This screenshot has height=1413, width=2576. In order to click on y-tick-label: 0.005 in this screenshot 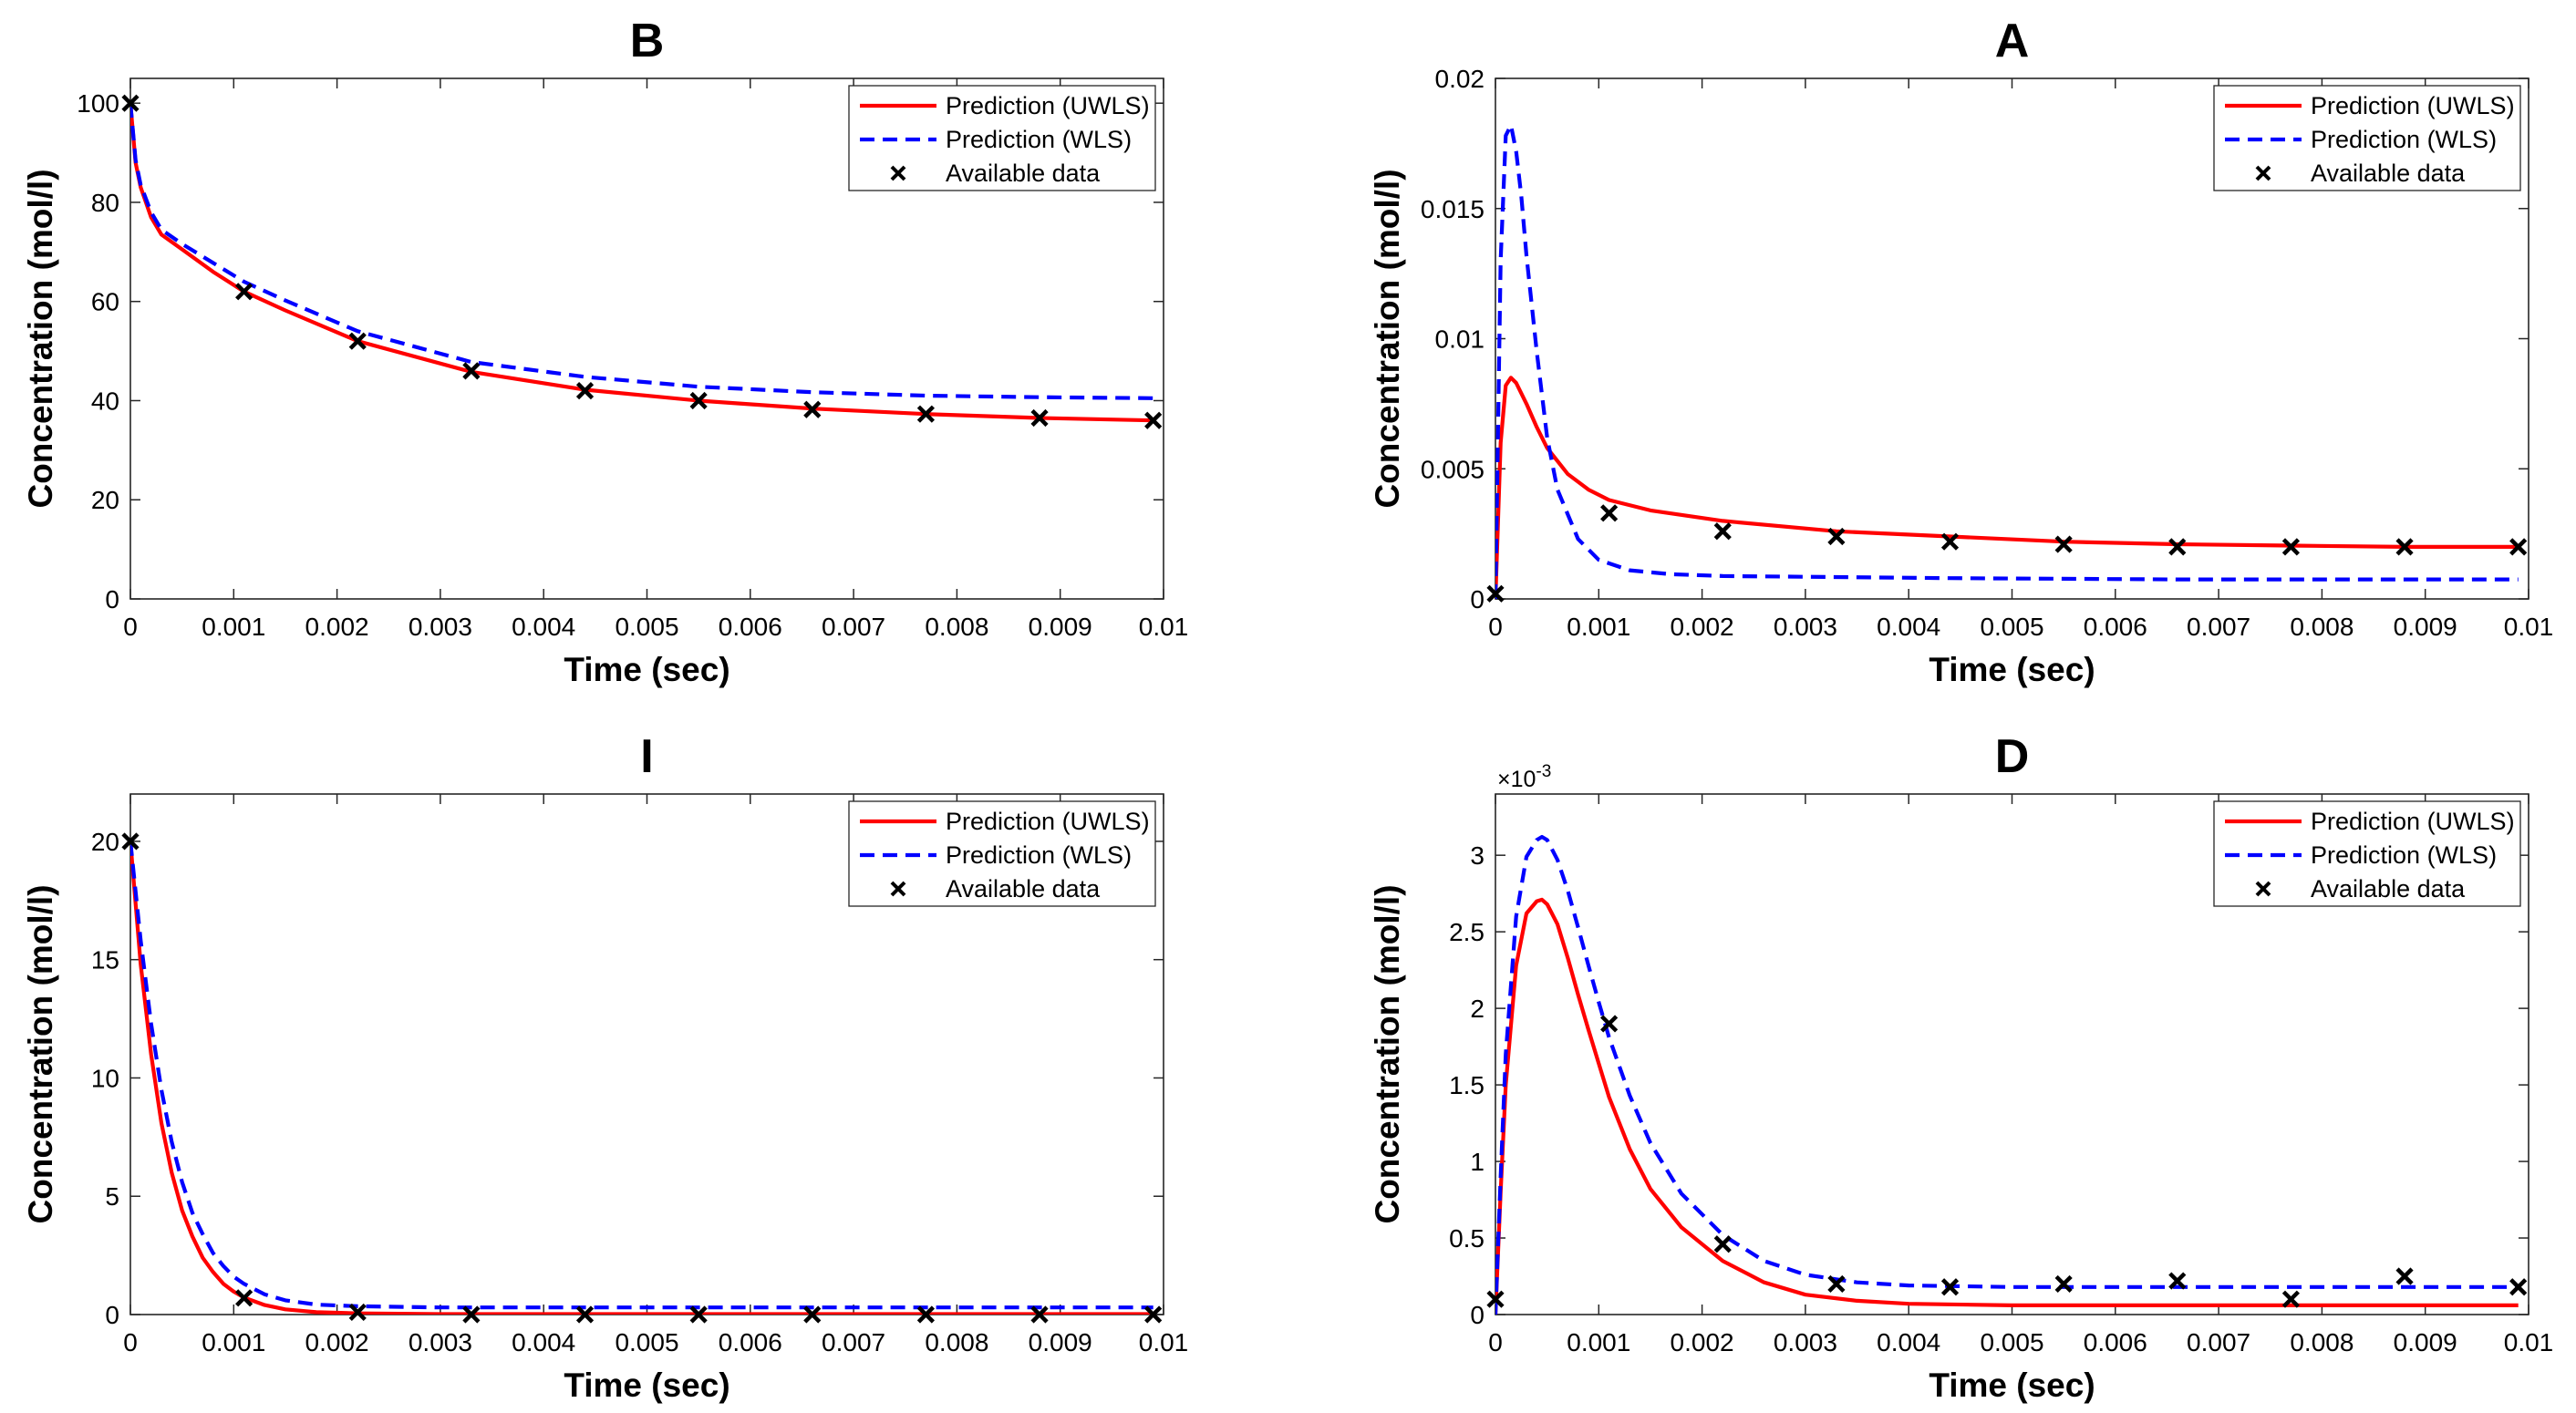, I will do `click(1453, 469)`.